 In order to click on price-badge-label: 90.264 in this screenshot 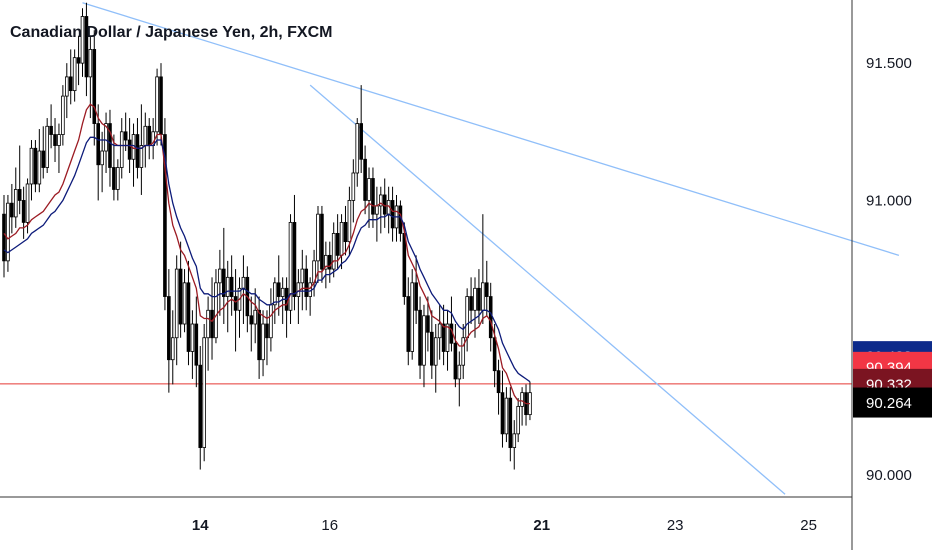, I will do `click(889, 403)`.